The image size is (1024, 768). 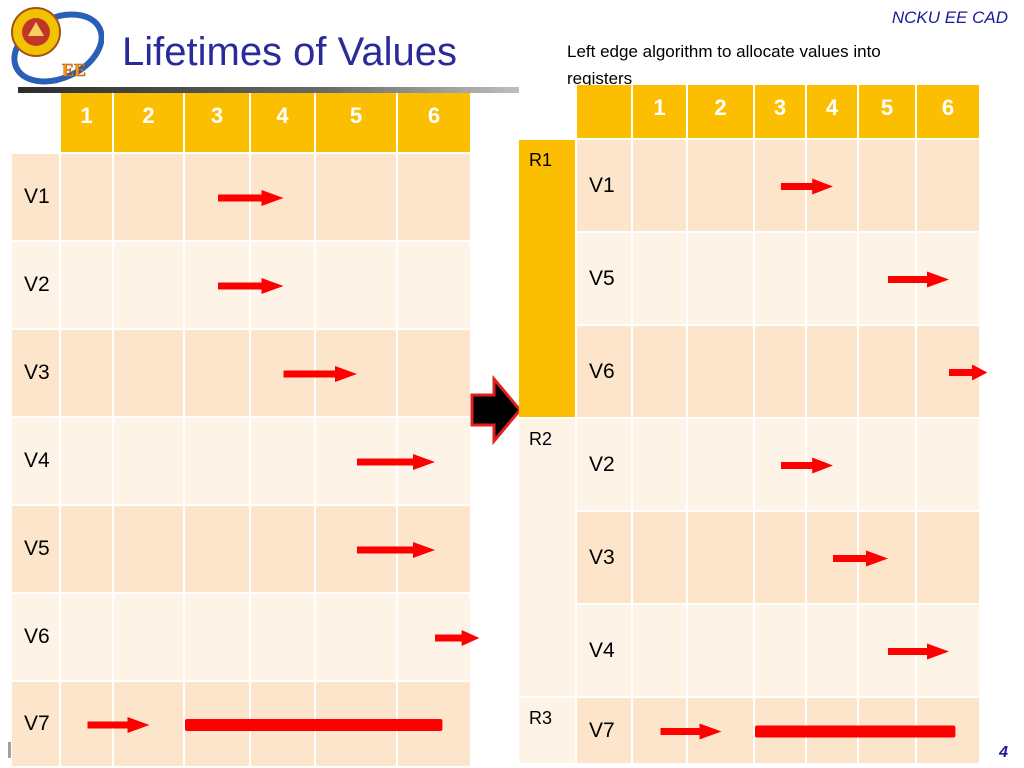 What do you see at coordinates (548, 731) in the screenshot?
I see `register-cell: R3` at bounding box center [548, 731].